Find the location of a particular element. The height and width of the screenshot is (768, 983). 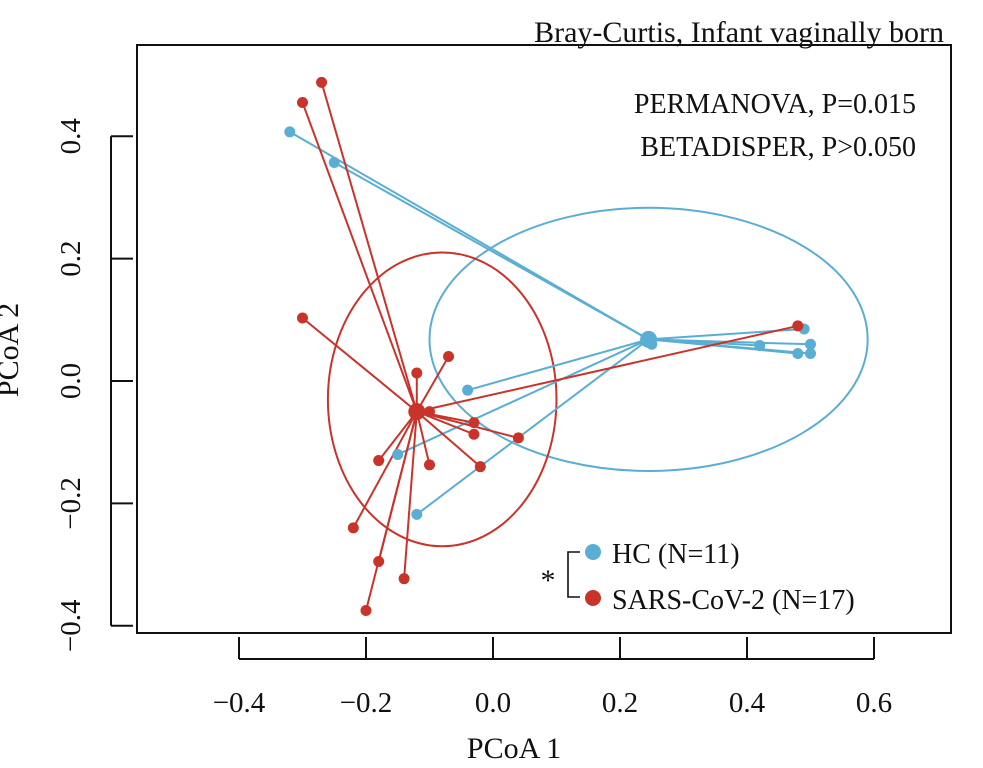

legend-label-sars: SARS-CoV-2 (N=17) is located at coordinates (733, 600).